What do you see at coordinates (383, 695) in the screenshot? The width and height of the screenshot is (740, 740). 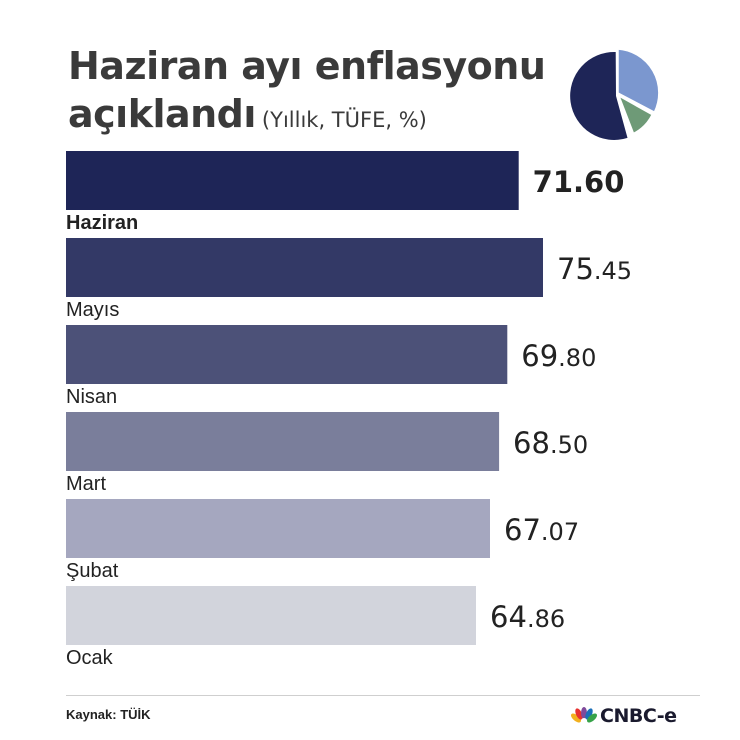 I see `footer-divider` at bounding box center [383, 695].